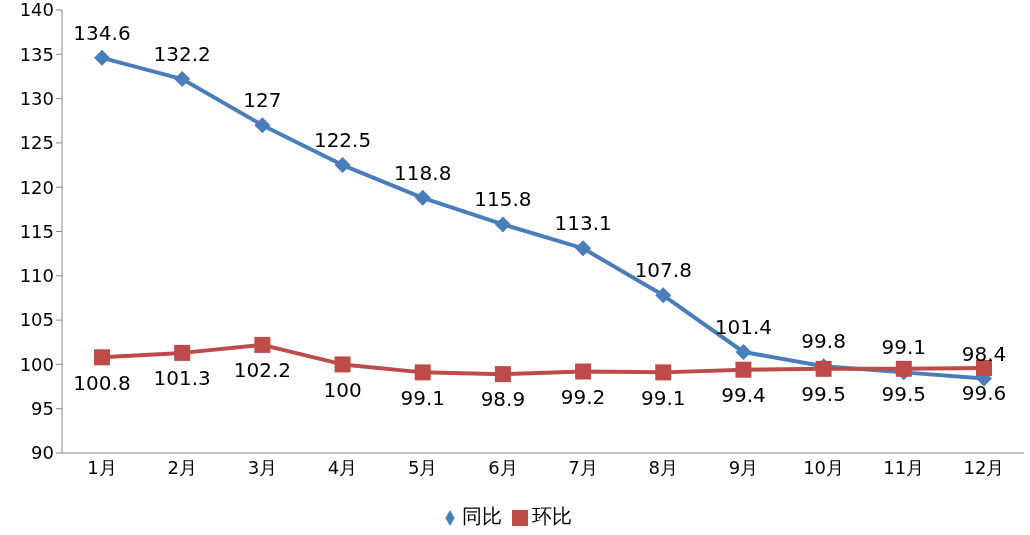 This screenshot has height=535, width=1030. Describe the element at coordinates (262, 467) in the screenshot. I see `x-tick-label: 3月` at that location.